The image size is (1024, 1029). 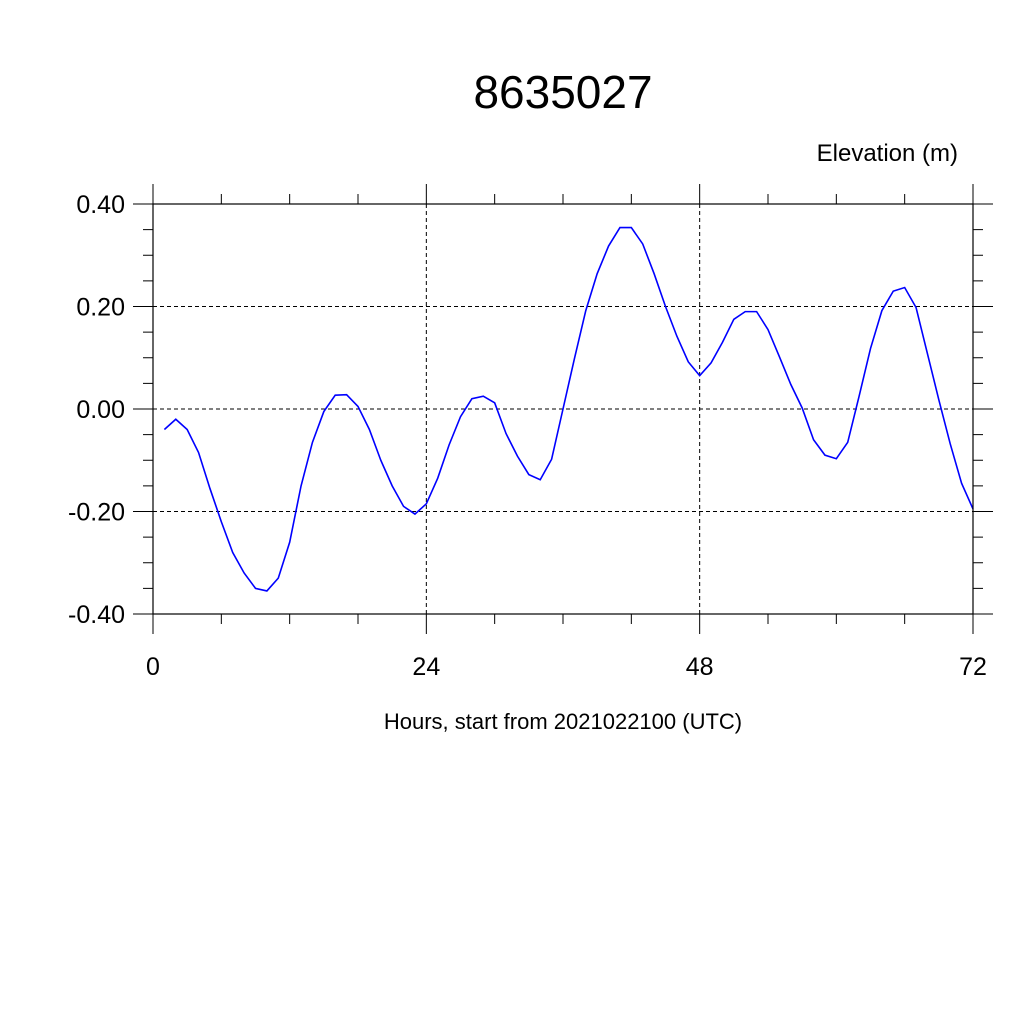 What do you see at coordinates (96, 513) in the screenshot?
I see `y-tick-label: -0.20` at bounding box center [96, 513].